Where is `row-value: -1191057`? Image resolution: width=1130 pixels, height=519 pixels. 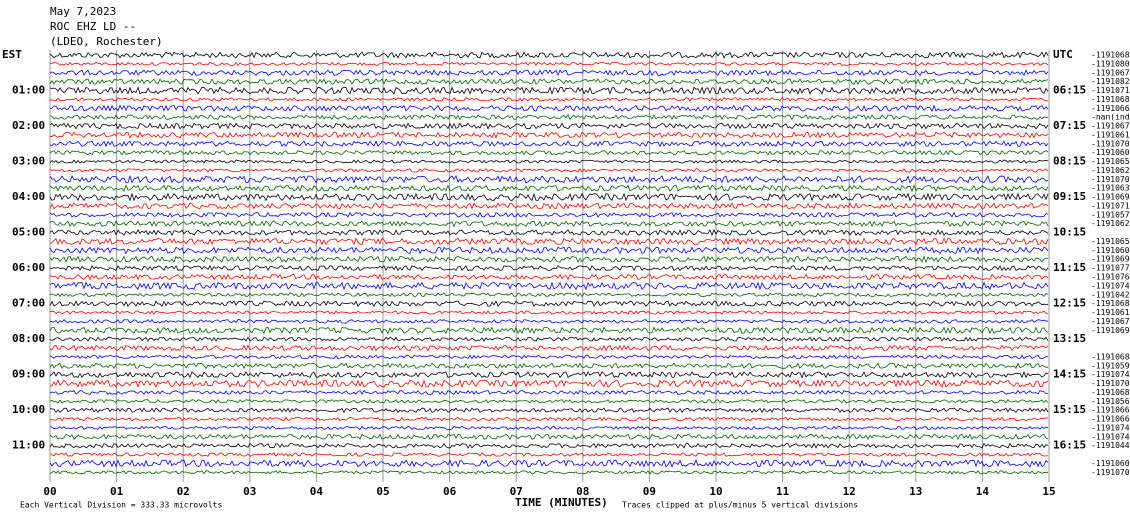 row-value: -1191057 is located at coordinates (1110, 214).